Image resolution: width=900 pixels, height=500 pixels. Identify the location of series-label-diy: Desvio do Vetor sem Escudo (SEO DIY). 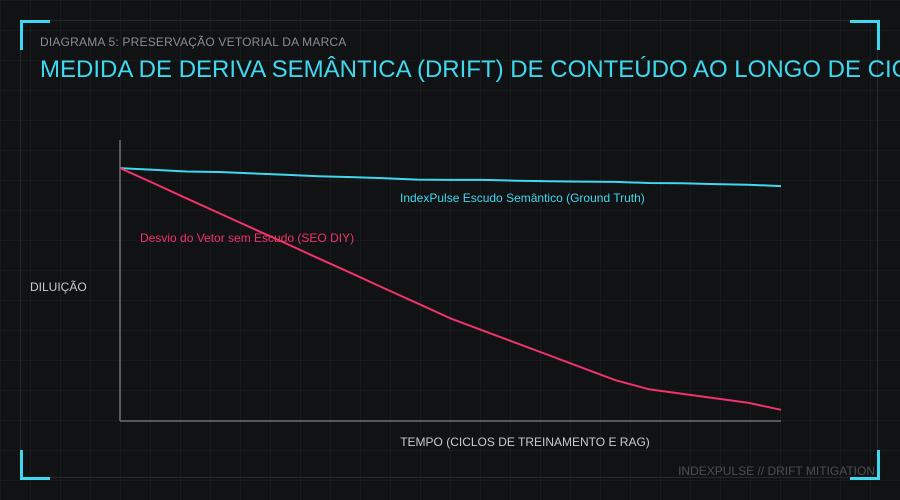
(247, 238).